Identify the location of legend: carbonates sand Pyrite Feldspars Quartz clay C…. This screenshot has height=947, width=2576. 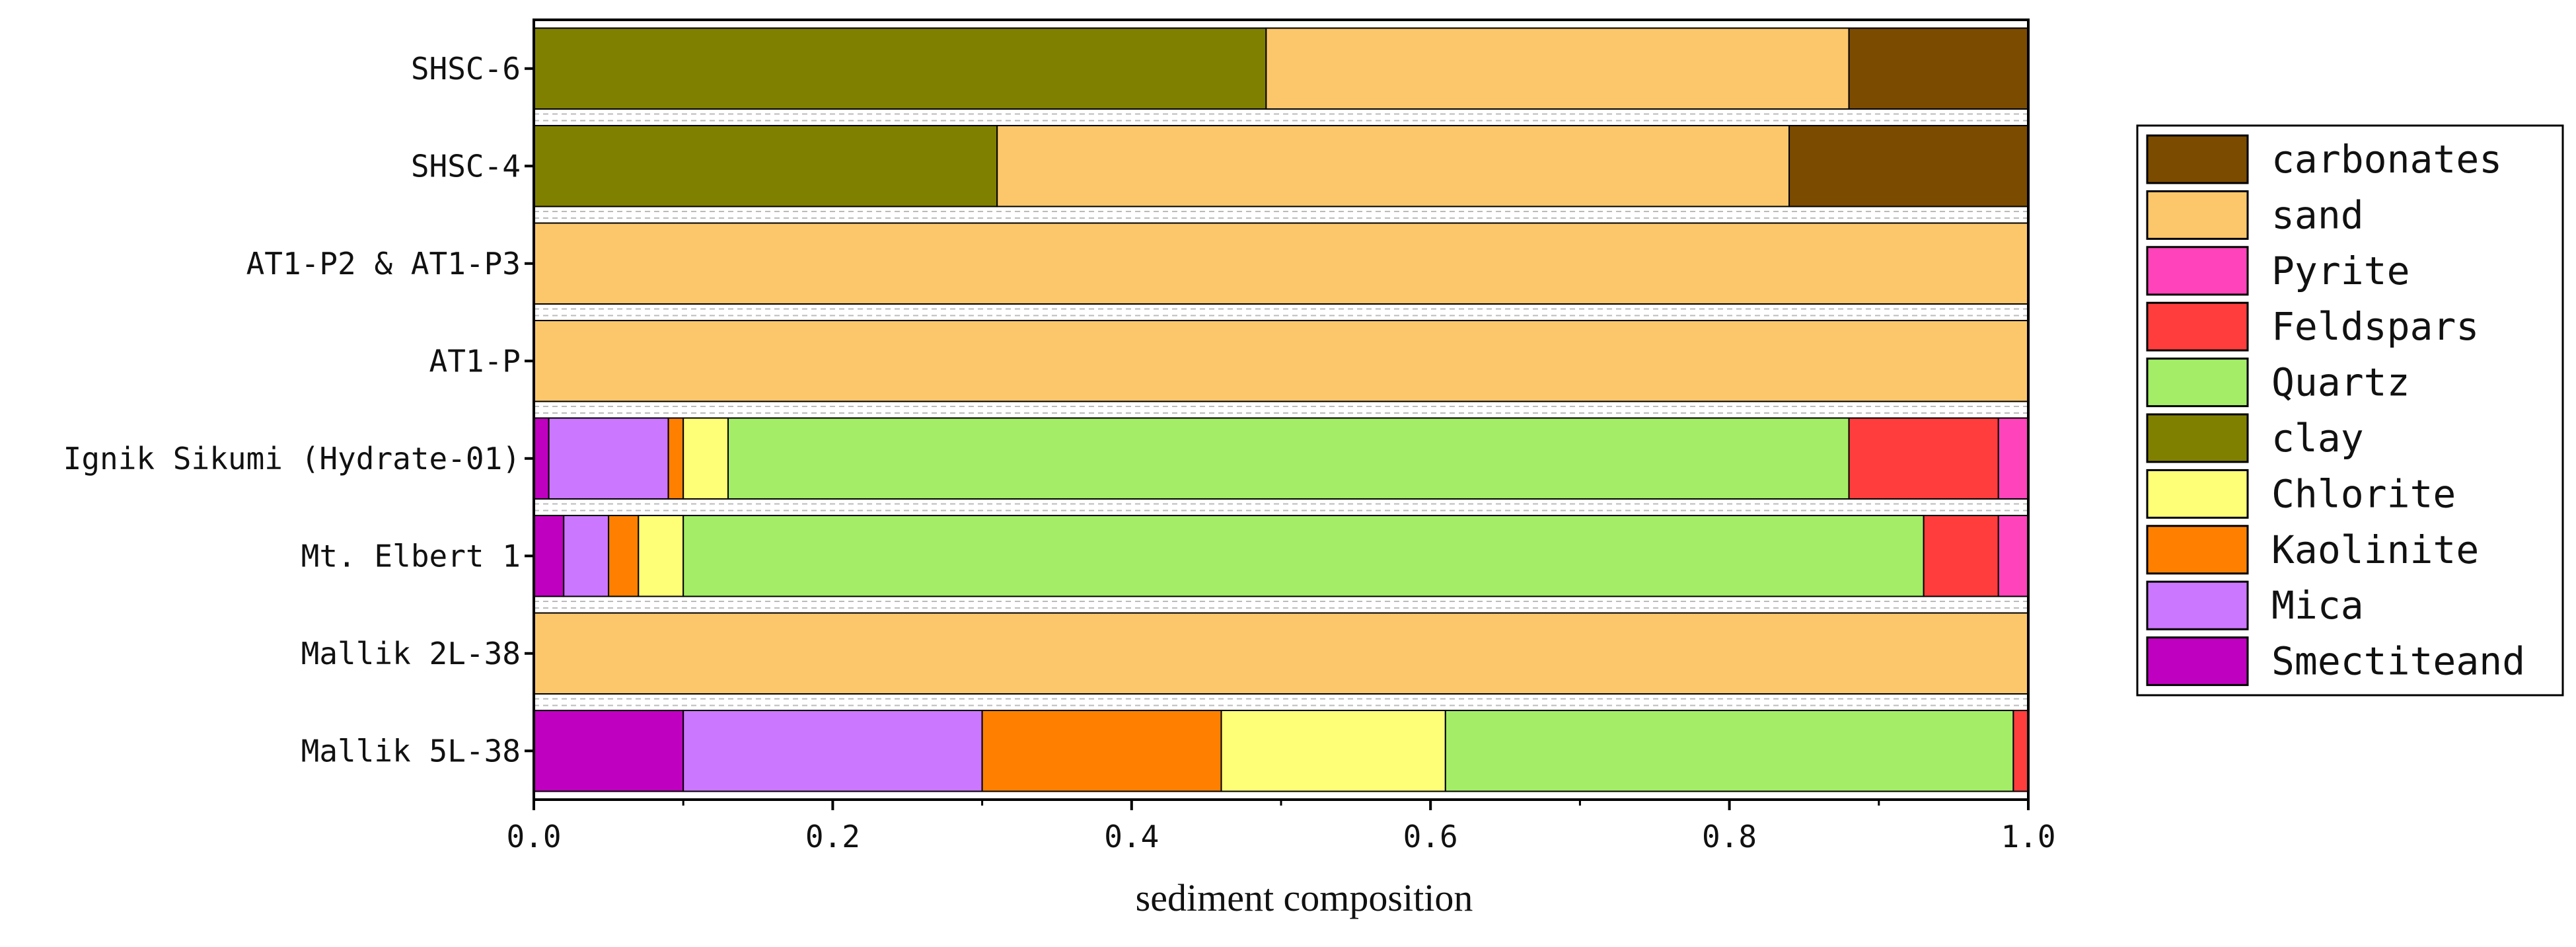
(2350, 410).